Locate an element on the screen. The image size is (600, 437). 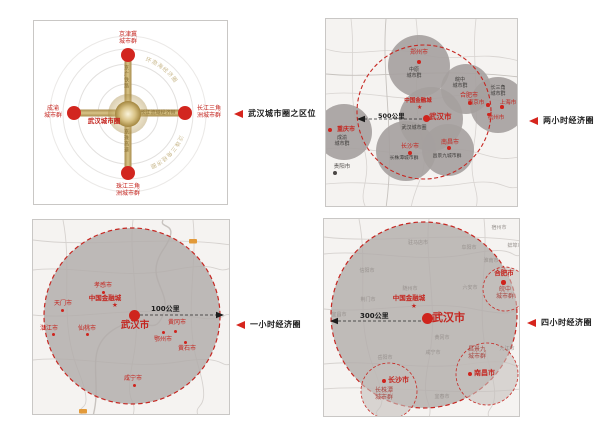
economic-circle-500km is located at coordinates (424, 112).